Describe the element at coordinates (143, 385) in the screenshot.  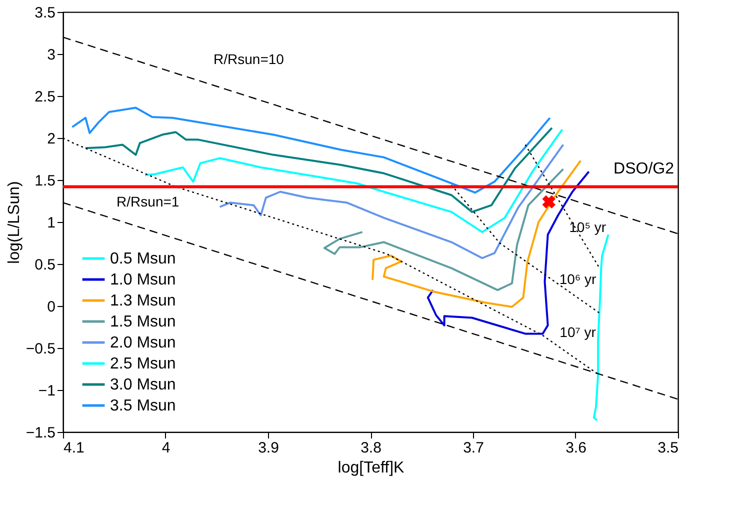
I see `legend-label: 3.0 Msun` at that location.